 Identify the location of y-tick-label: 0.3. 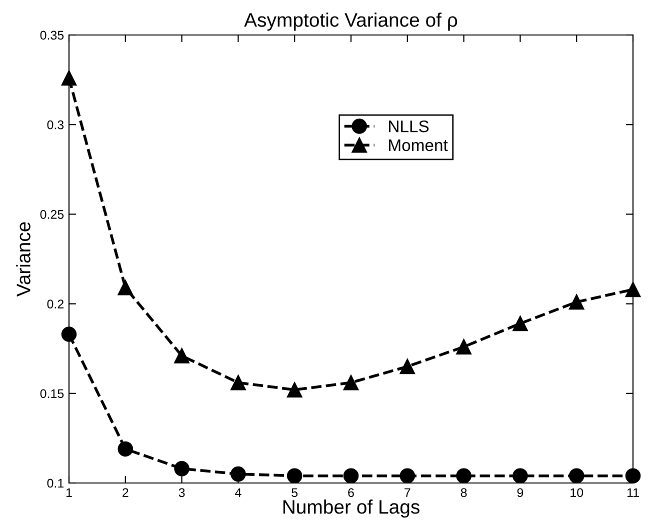
(55, 125).